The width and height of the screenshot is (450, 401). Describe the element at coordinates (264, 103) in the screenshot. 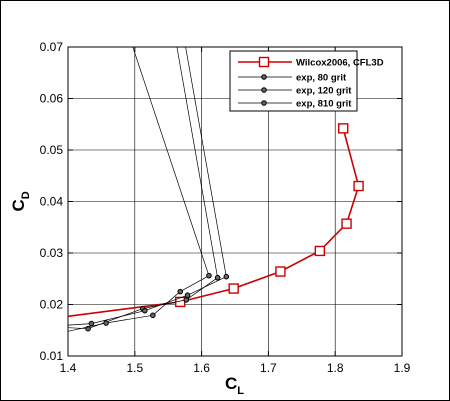

I see `legend-marker-810-grit` at that location.